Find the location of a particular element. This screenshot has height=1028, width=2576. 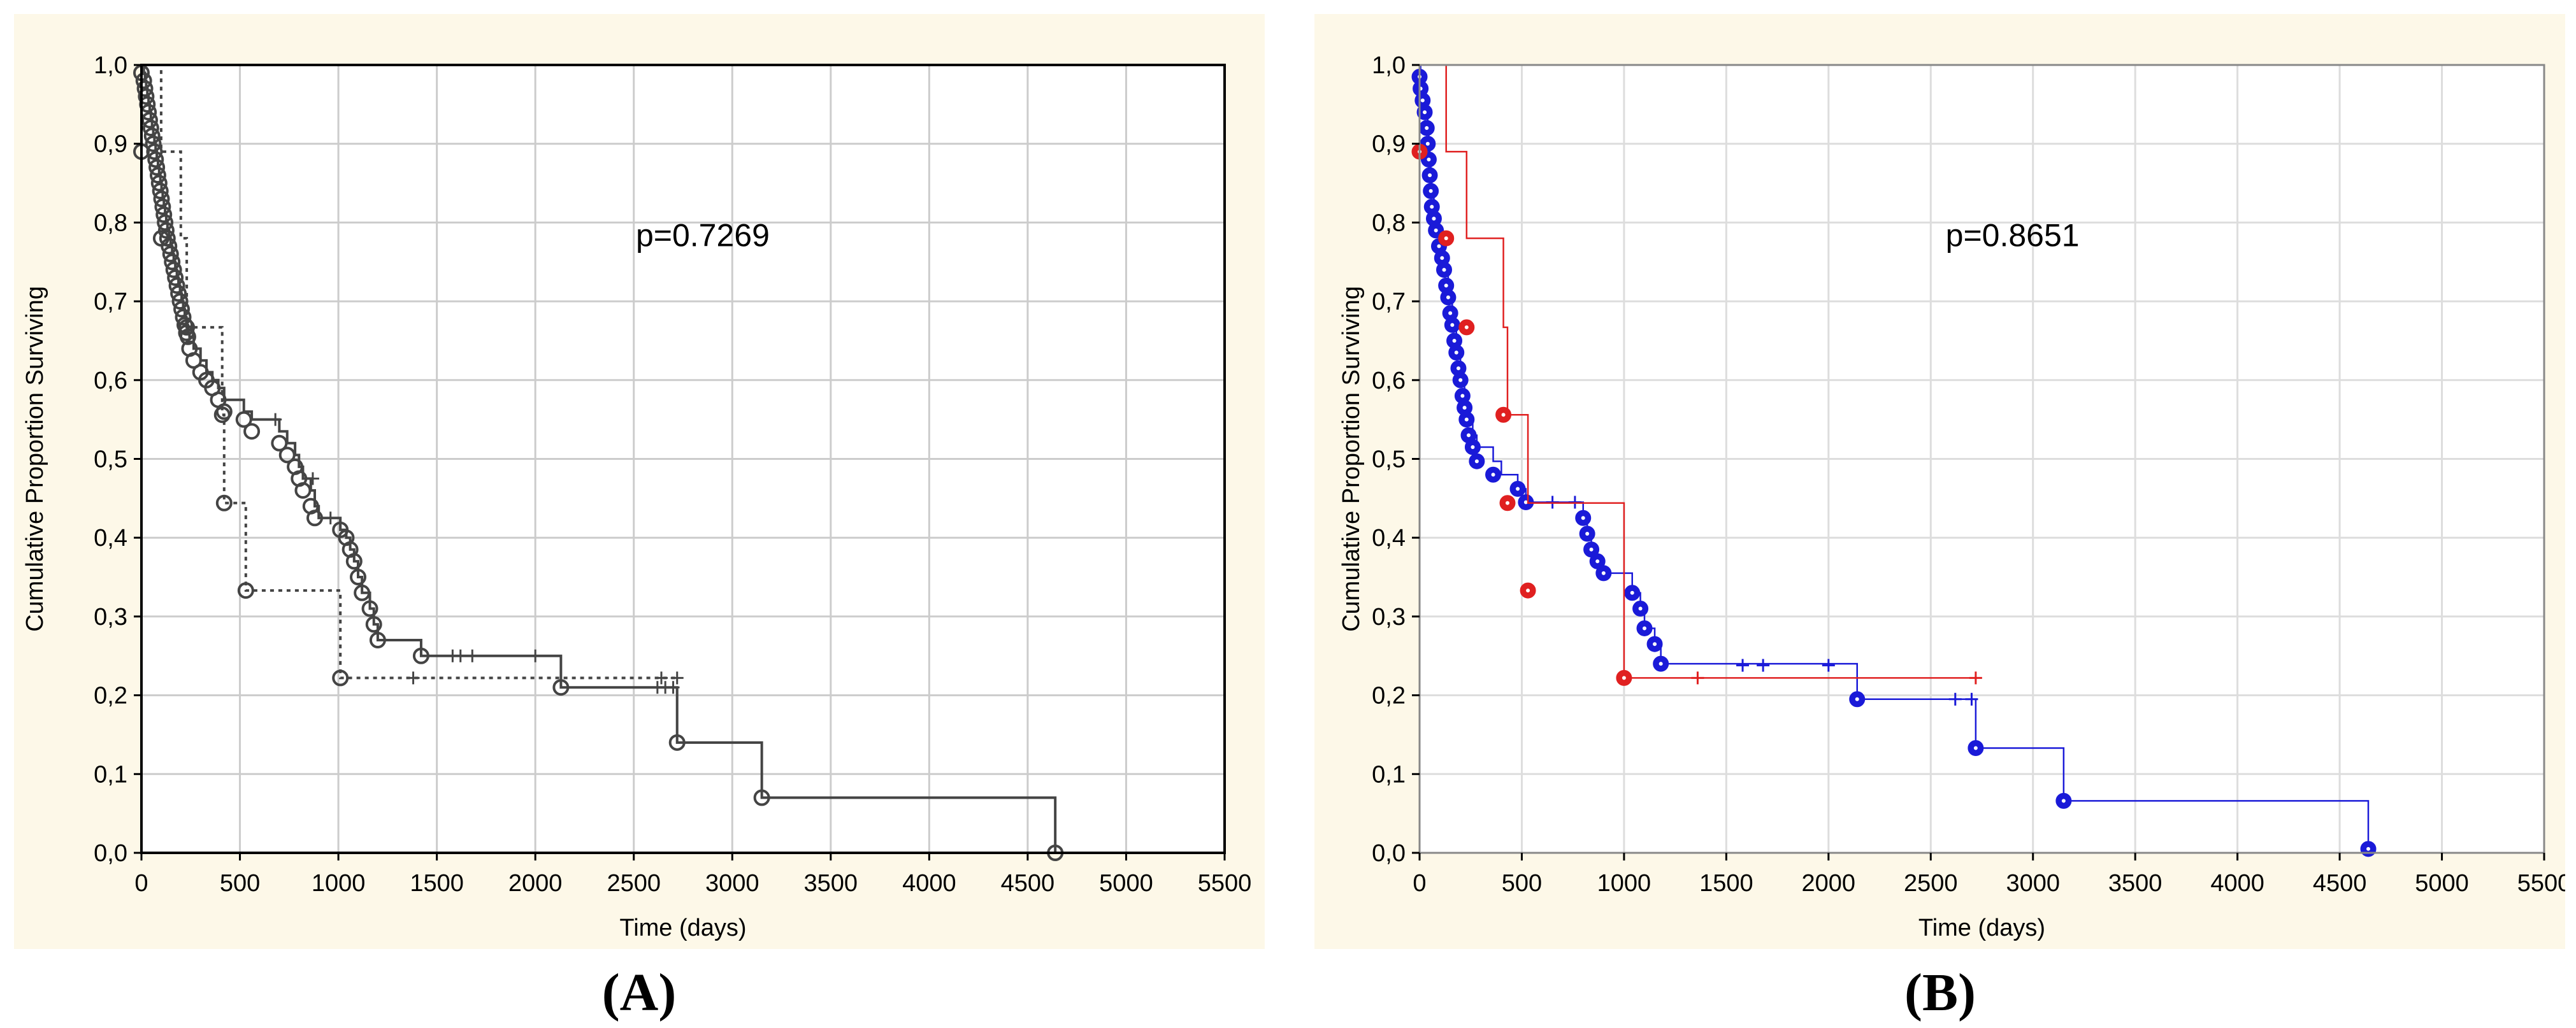

y-tick-label: 0,3 is located at coordinates (110, 617).